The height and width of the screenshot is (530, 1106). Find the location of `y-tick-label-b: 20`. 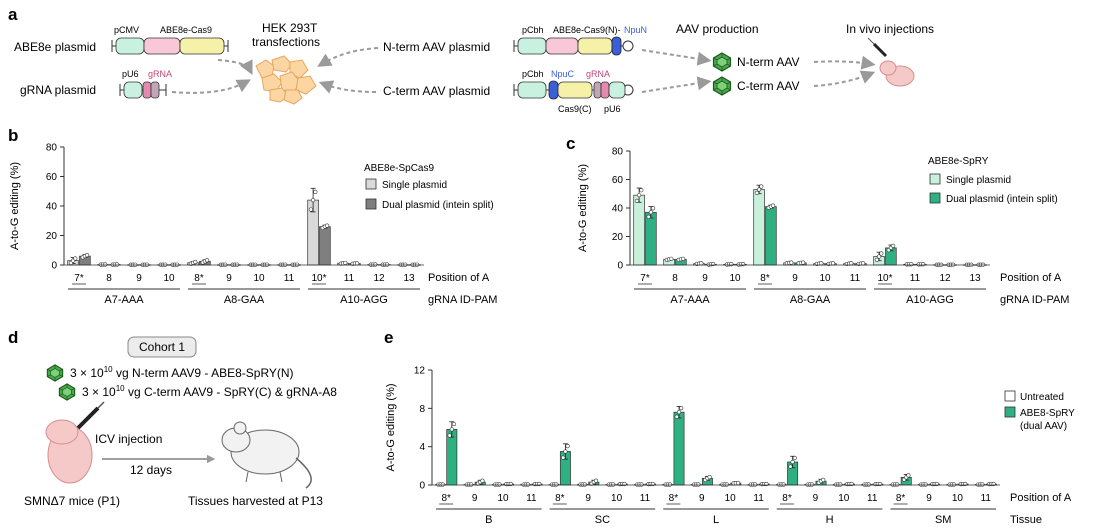

y-tick-label-b: 20 is located at coordinates (52, 236).